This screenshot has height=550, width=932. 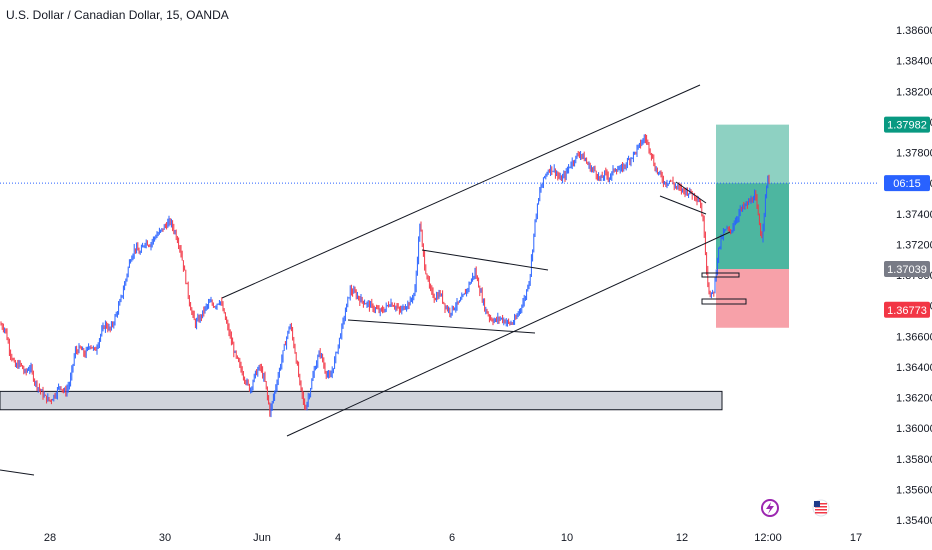 What do you see at coordinates (914, 337) in the screenshot?
I see `price-axis-label: 1.36600` at bounding box center [914, 337].